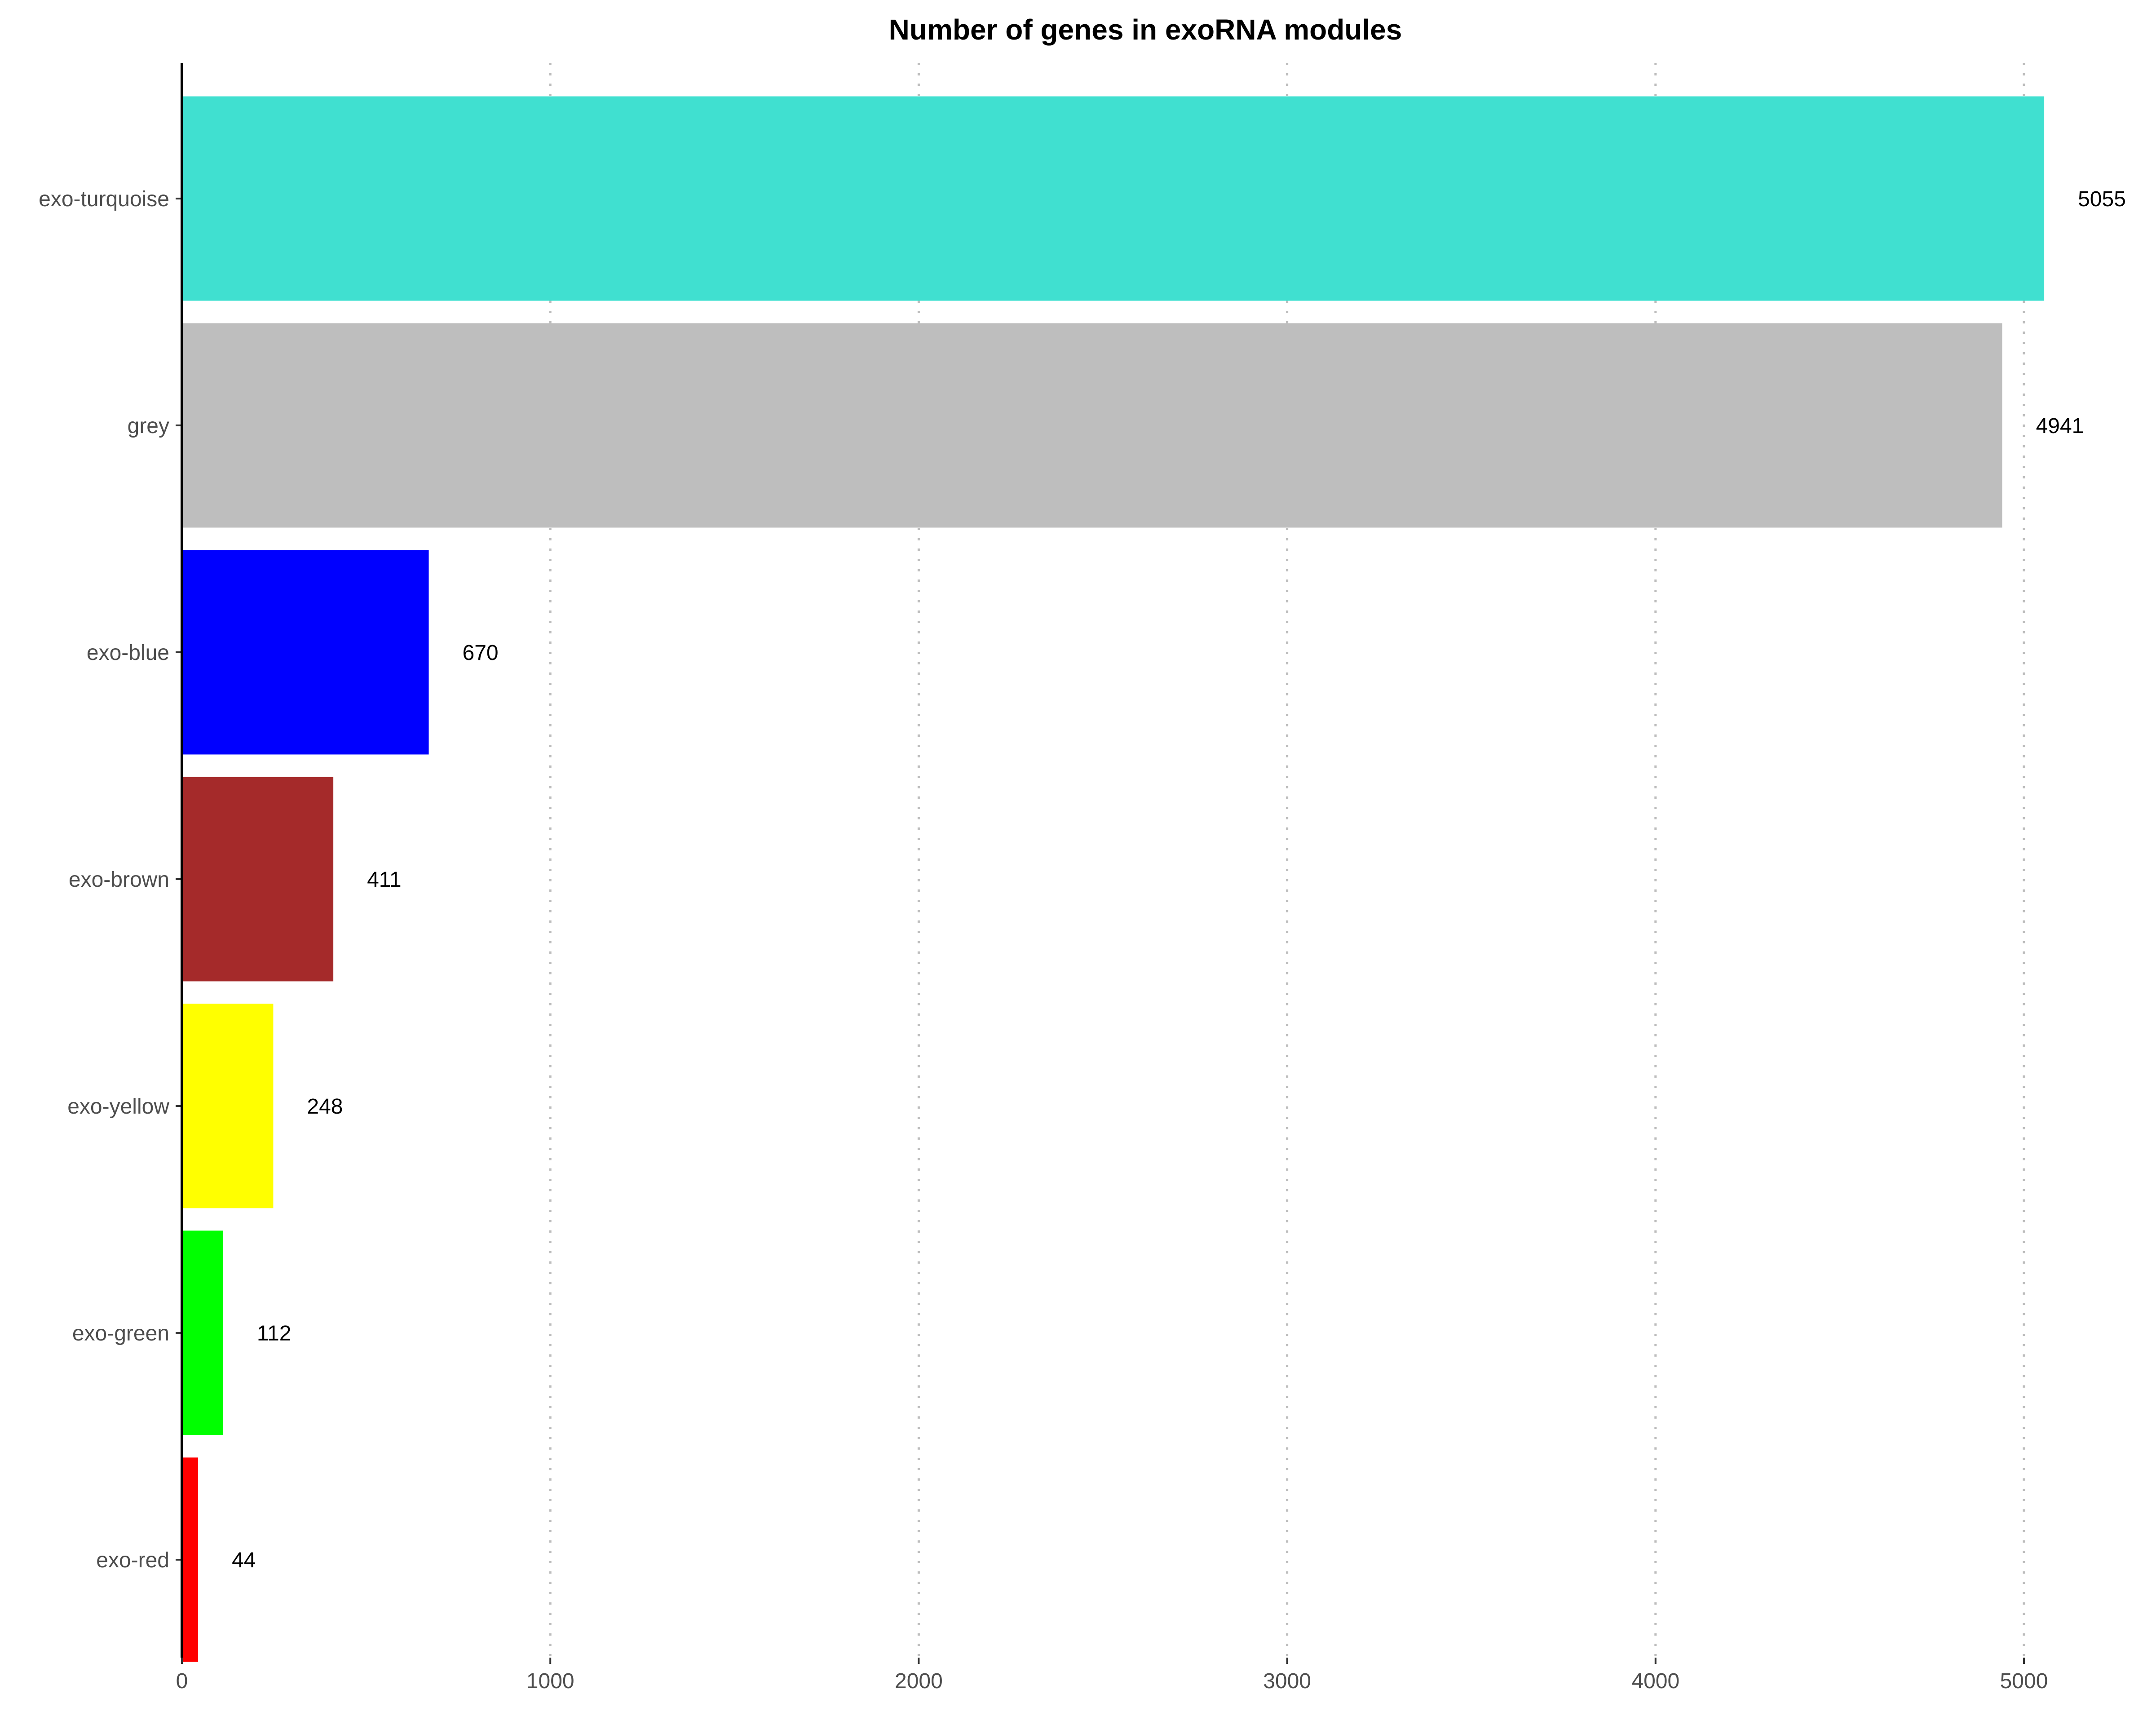 This screenshot has height=1725, width=2156. I want to click on bar-exo-red, so click(190, 1559).